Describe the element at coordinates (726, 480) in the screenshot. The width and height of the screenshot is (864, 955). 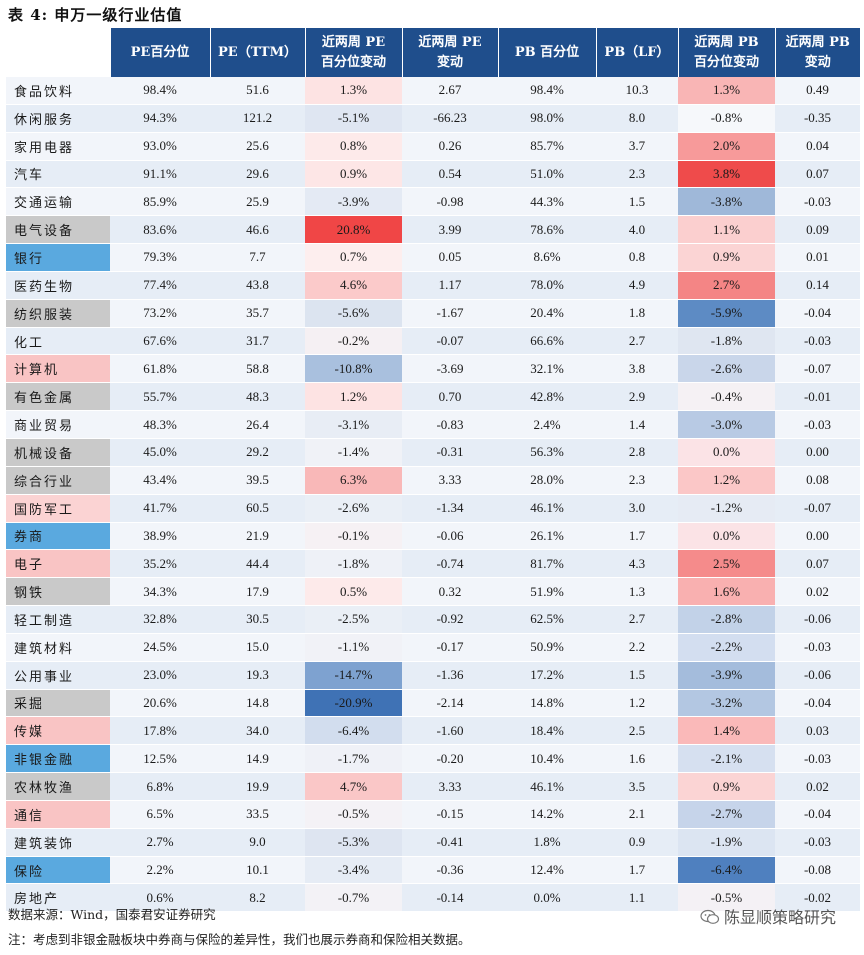
I see `cell-pb-pct-chg: 1.2%` at that location.